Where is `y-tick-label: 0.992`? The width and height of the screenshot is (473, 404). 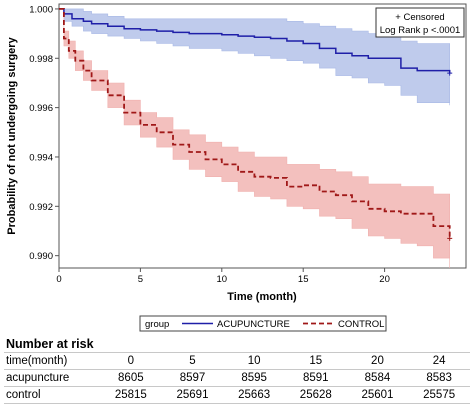 y-tick-label: 0.992 is located at coordinates (41, 207).